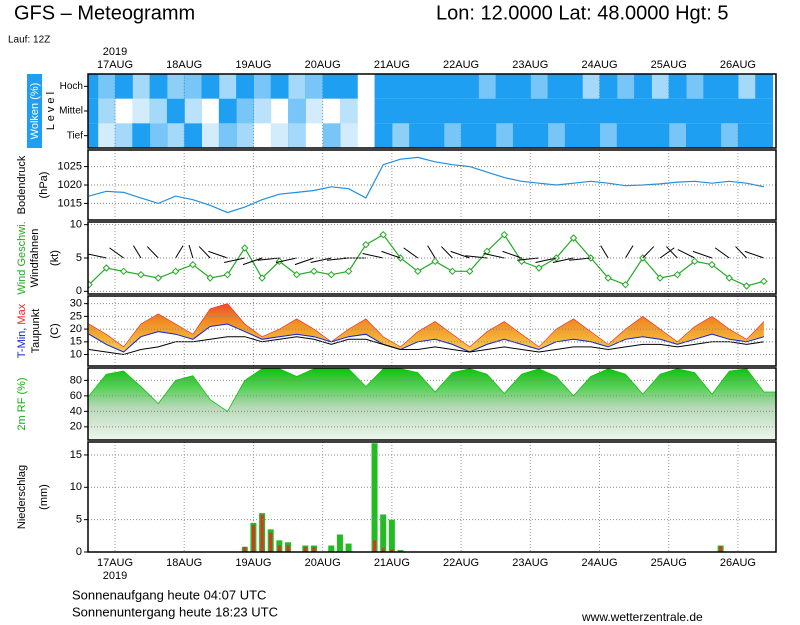  I want to click on x-tick-label: 22AUG, so click(461, 65).